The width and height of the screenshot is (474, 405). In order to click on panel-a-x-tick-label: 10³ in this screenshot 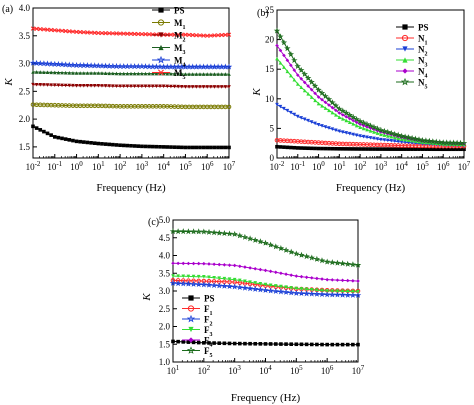, I will do `click(142, 166)`.